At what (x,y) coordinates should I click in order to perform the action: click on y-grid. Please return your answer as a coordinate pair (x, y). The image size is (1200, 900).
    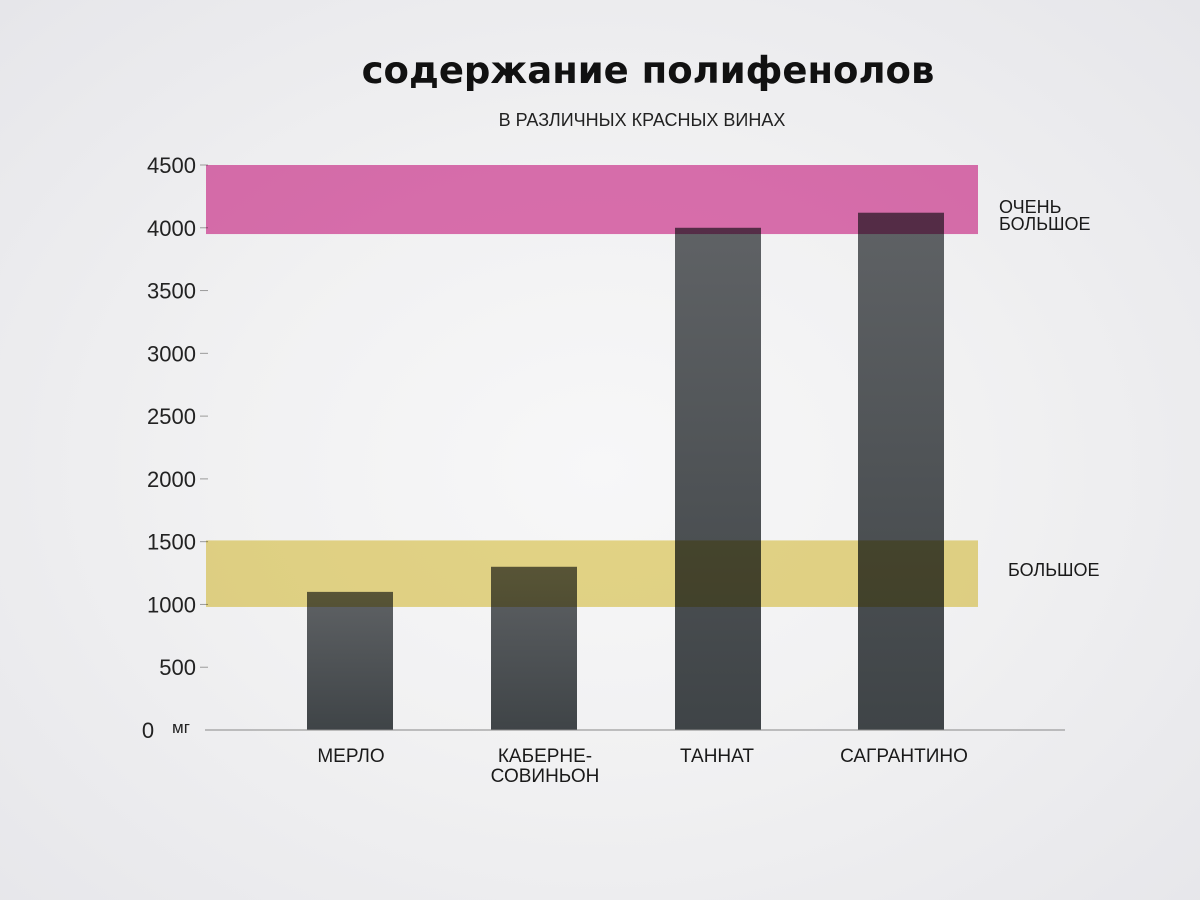
    Looking at the image, I should click on (204, 416).